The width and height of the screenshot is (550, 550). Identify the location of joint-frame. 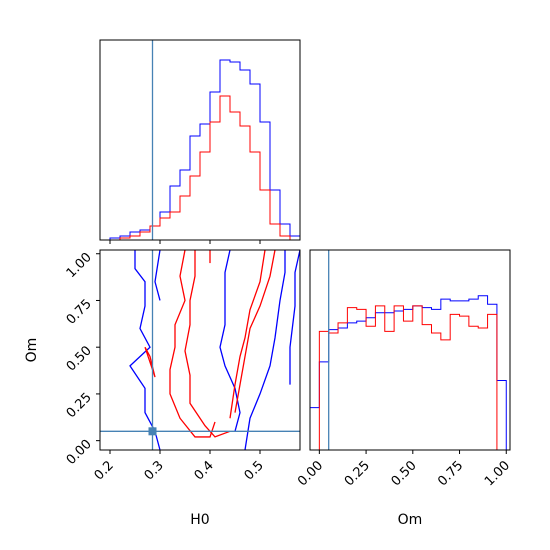
(200, 350).